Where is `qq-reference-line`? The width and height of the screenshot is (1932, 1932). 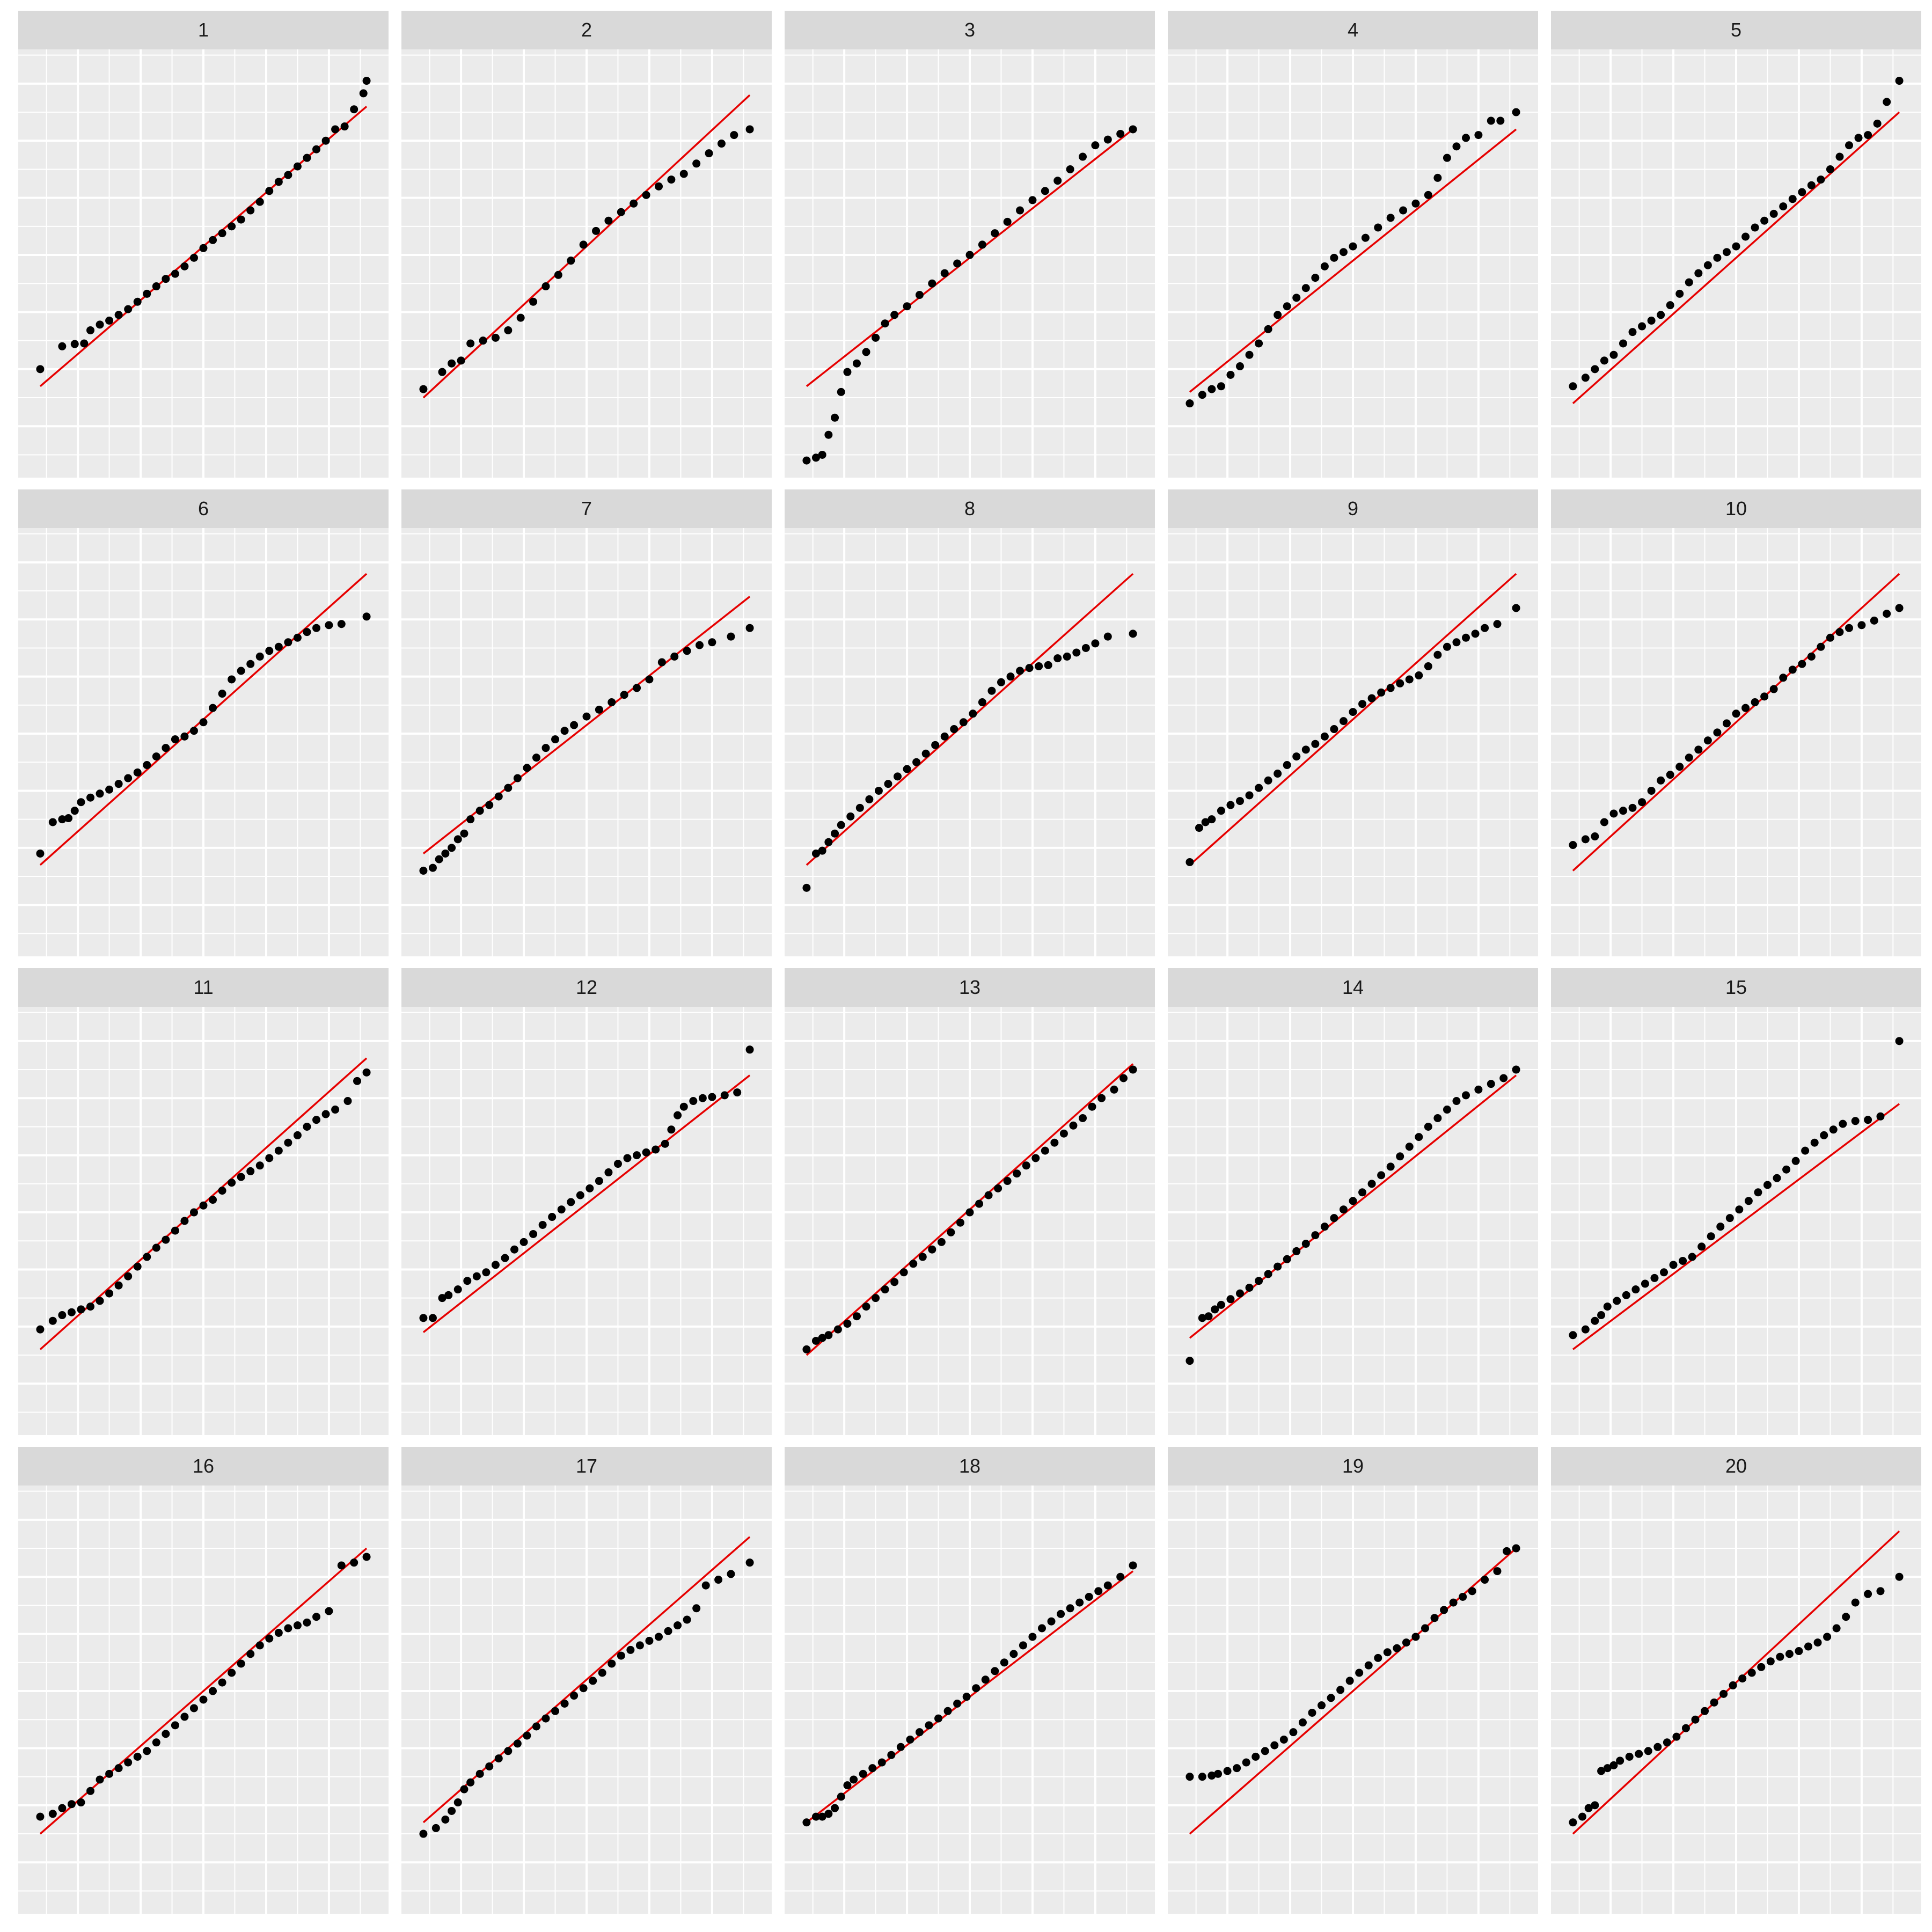
qq-reference-line is located at coordinates (1353, 1206).